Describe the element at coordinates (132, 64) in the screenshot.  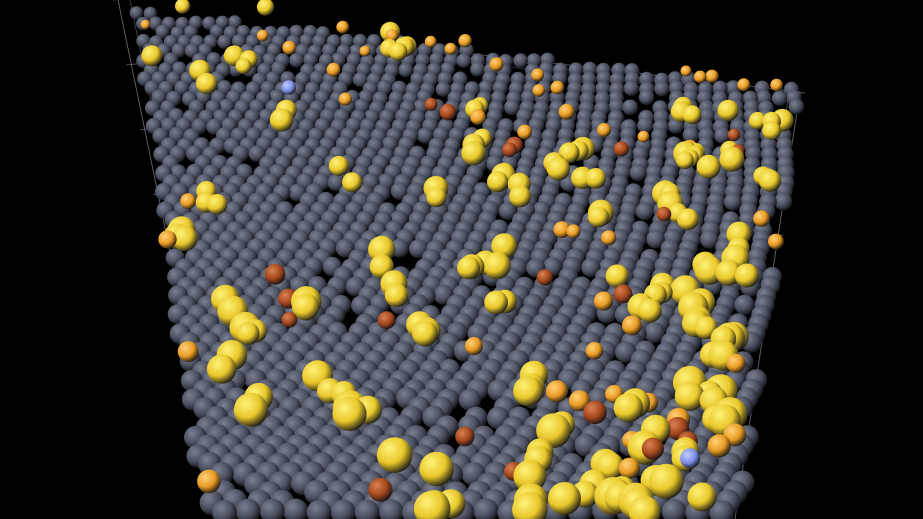
I see `frame-tick` at that location.